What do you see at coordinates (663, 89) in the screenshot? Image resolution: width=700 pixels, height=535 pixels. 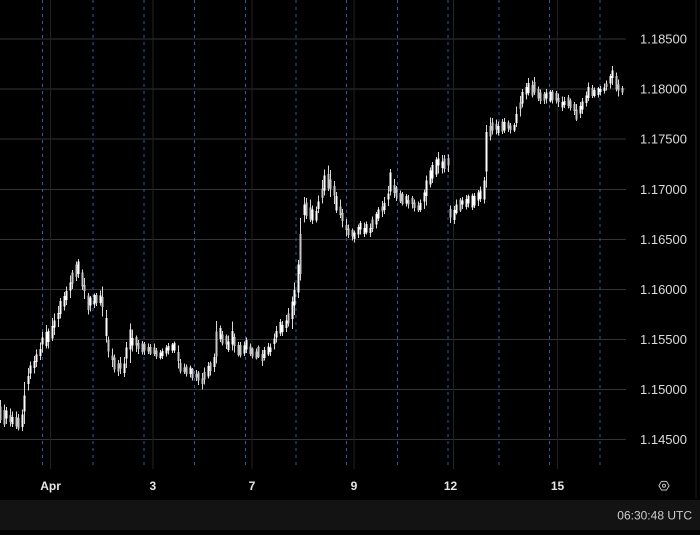 I see `svg-text: 1.18000` at bounding box center [663, 89].